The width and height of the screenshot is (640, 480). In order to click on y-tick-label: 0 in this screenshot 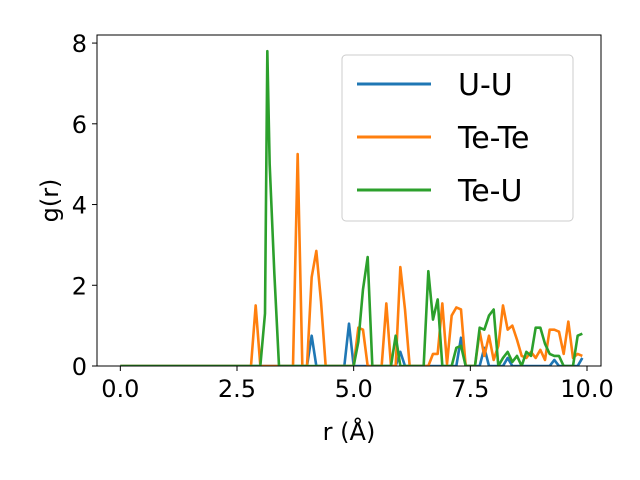, I will do `click(79, 367)`.